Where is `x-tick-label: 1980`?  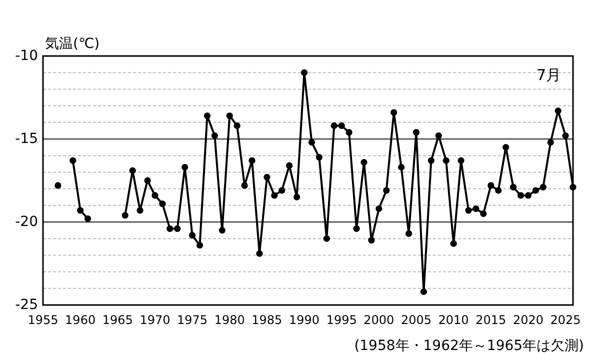 x-tick-label: 1980 is located at coordinates (229, 320).